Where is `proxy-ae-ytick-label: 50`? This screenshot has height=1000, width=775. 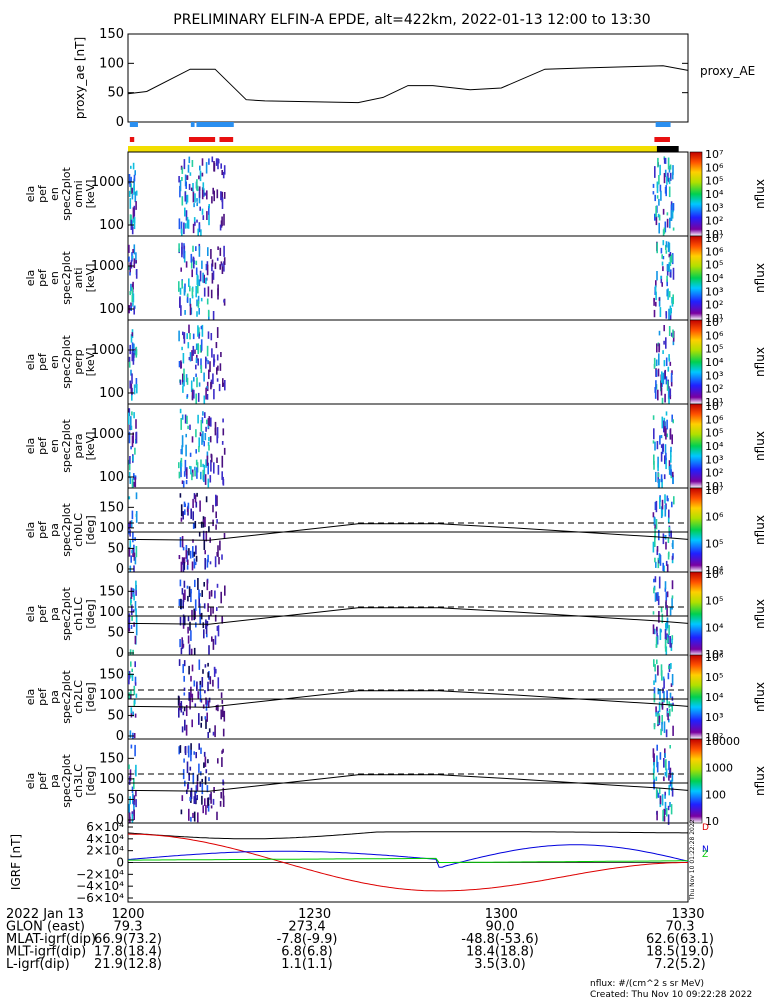 proxy-ae-ytick-label: 50 is located at coordinates (115, 93).